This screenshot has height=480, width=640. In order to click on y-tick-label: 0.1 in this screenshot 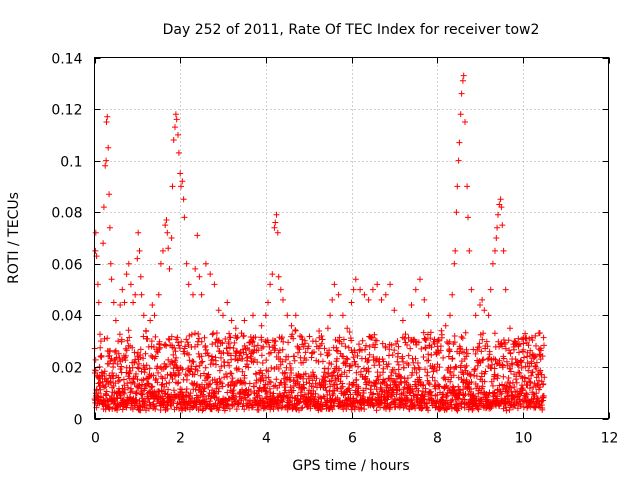, I will do `click(71, 163)`.